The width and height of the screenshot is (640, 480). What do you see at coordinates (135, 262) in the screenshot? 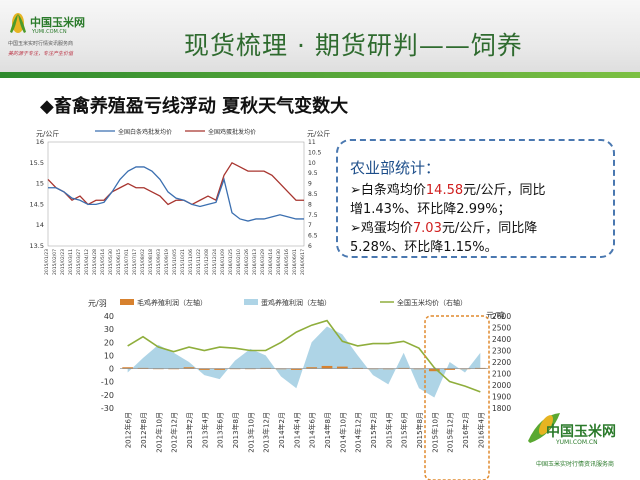
I see `x-tick-label: 2015/07/17` at bounding box center [135, 262].